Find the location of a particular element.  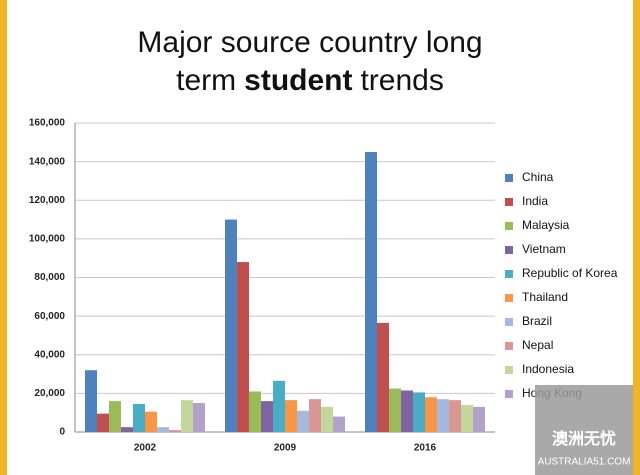

title-emphasis: student is located at coordinates (298, 80).